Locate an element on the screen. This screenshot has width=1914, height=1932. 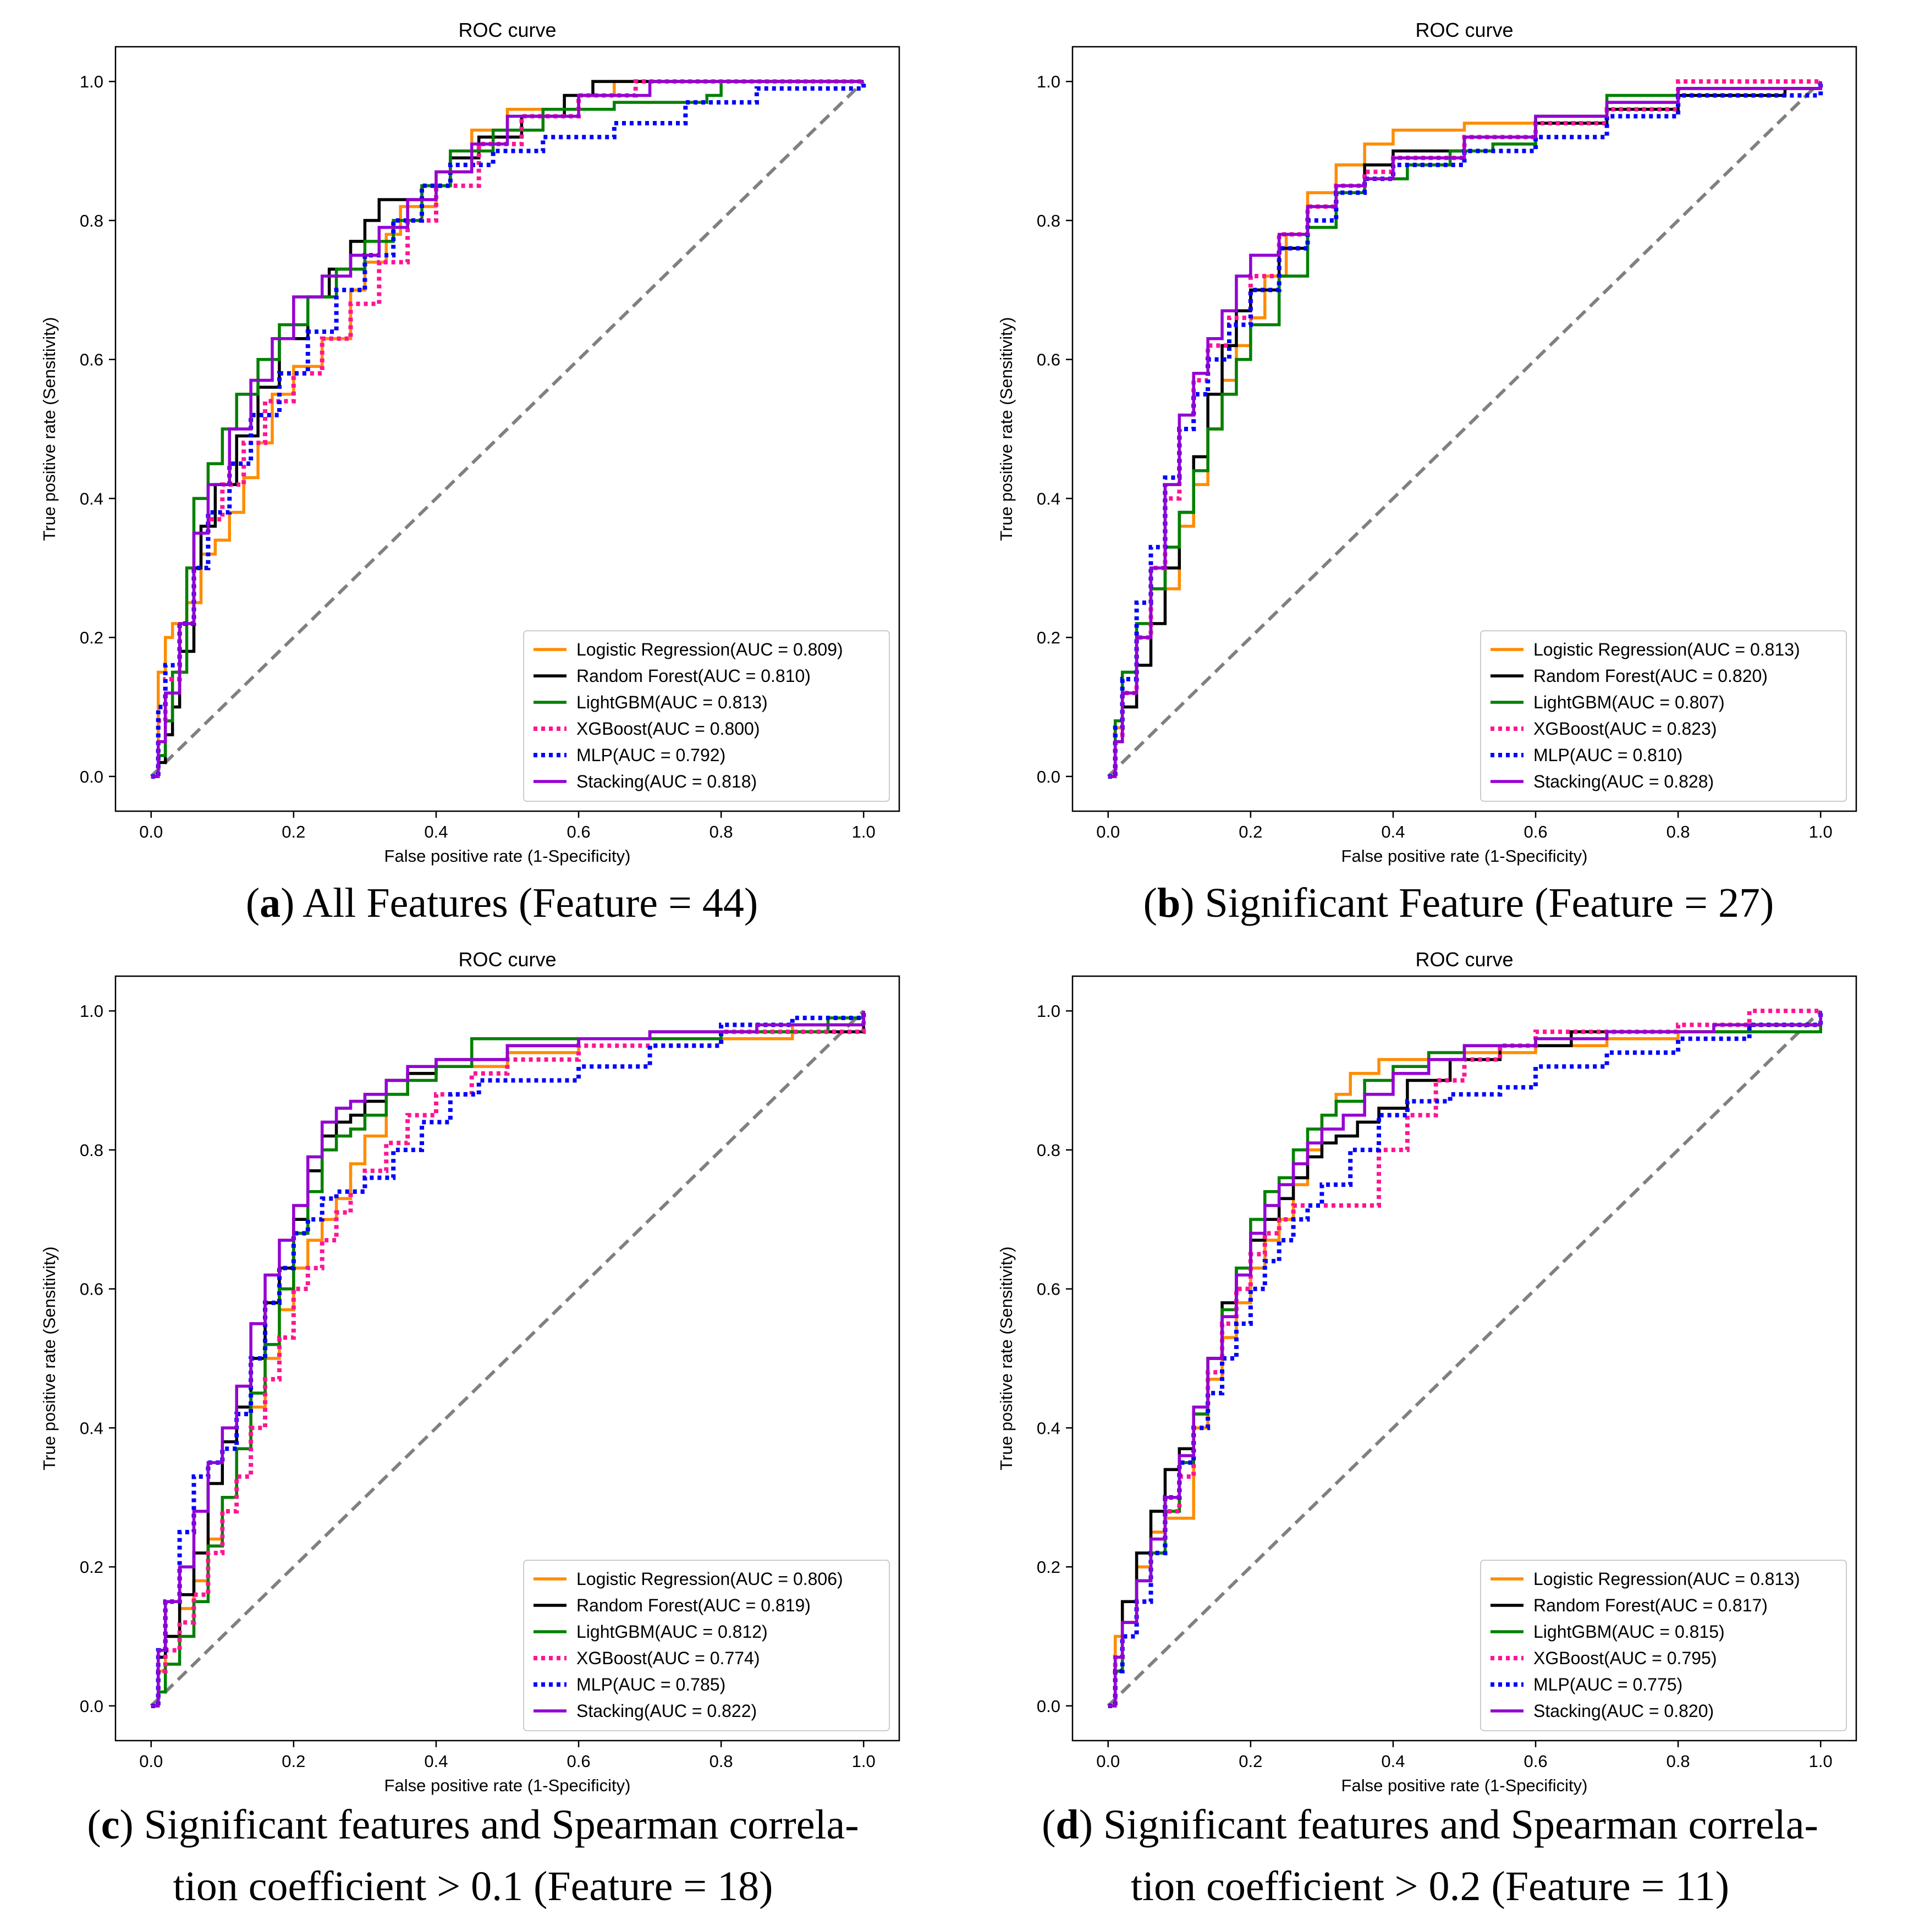
legend-label: XGBoost(AUC = 0.774) is located at coordinates (668, 1658).